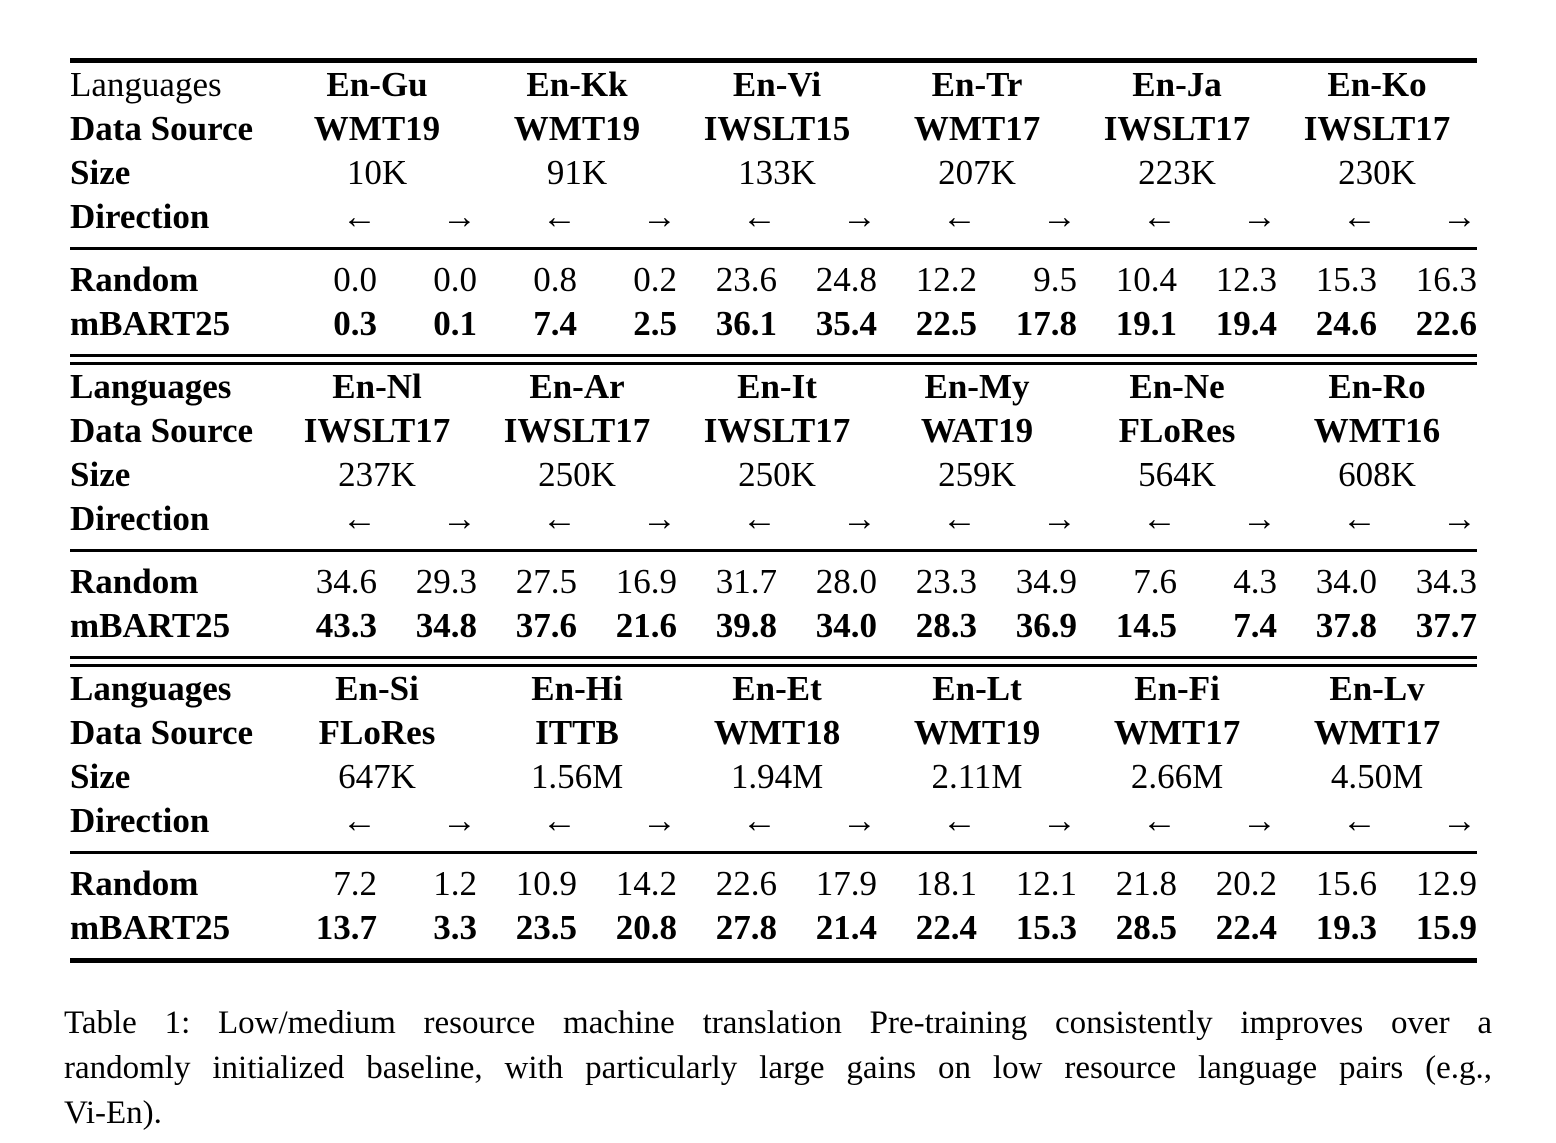 The height and width of the screenshot is (1143, 1556). What do you see at coordinates (655, 323) in the screenshot?
I see `mbart25-score-cell: 2.5` at bounding box center [655, 323].